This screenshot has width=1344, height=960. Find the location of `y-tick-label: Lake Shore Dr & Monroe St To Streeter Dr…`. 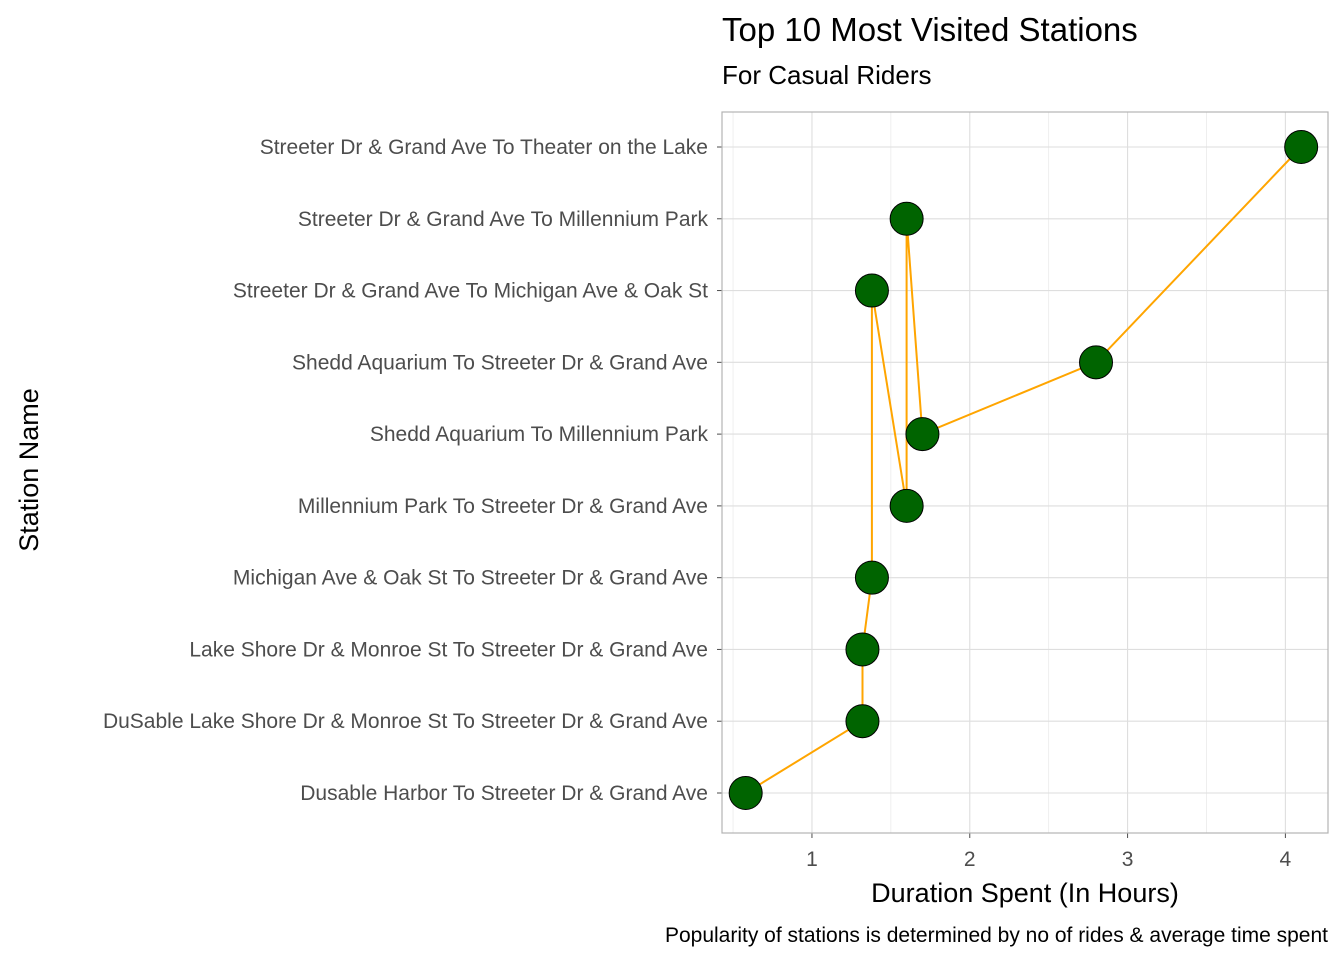

y-tick-label: Lake Shore Dr & Monroe St To Streeter Dr… is located at coordinates (448, 649).